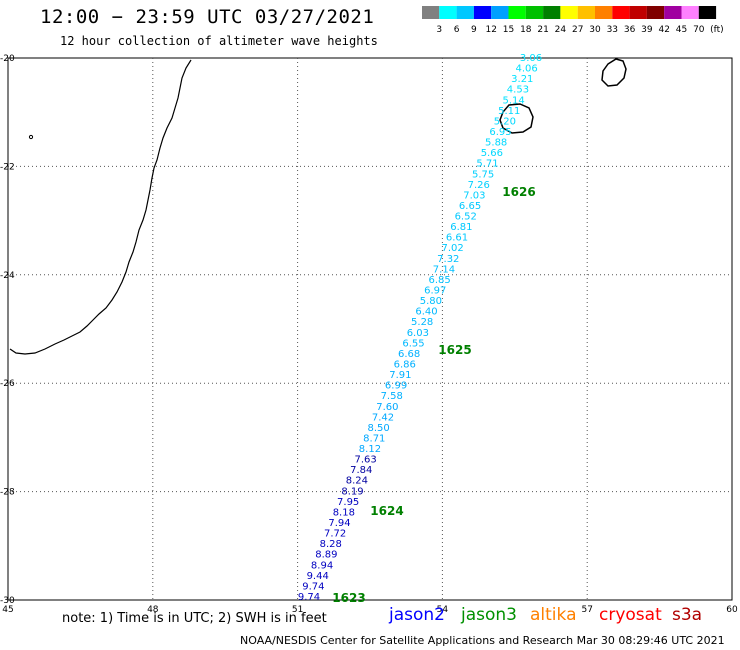  I want to click on lon-tick-label: 54, so click(443, 610).